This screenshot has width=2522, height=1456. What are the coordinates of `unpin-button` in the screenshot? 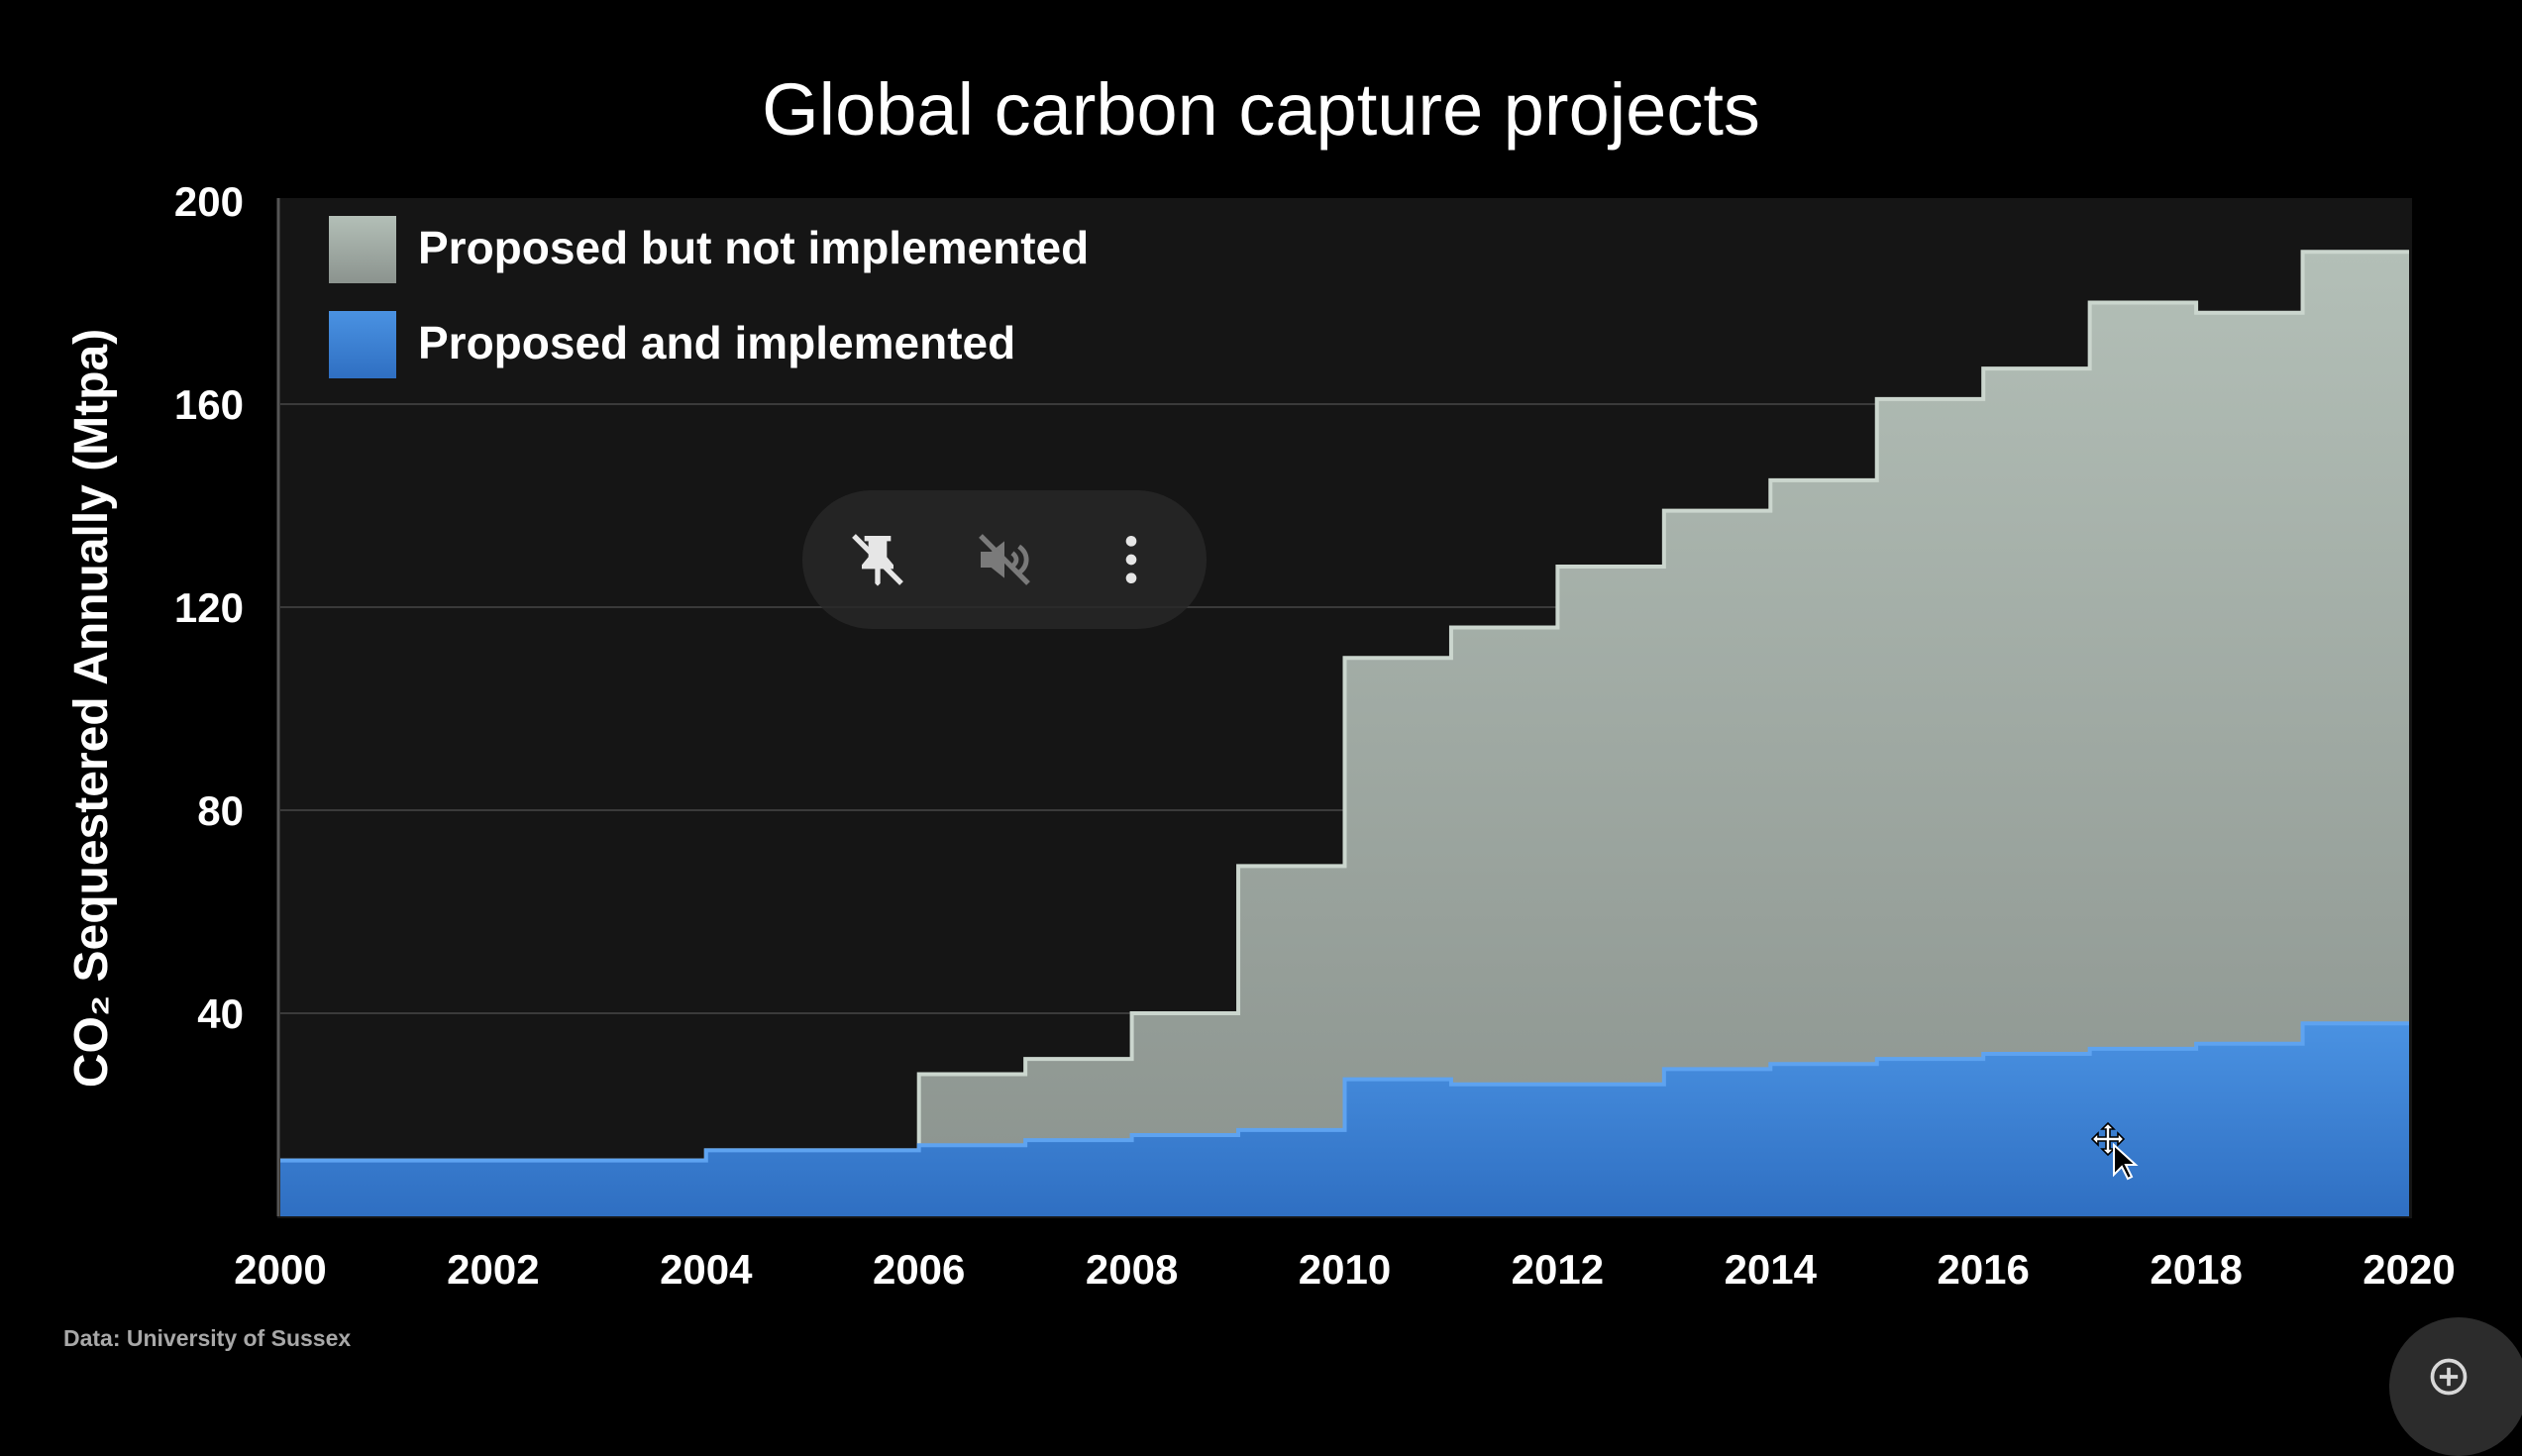 It's located at (877, 559).